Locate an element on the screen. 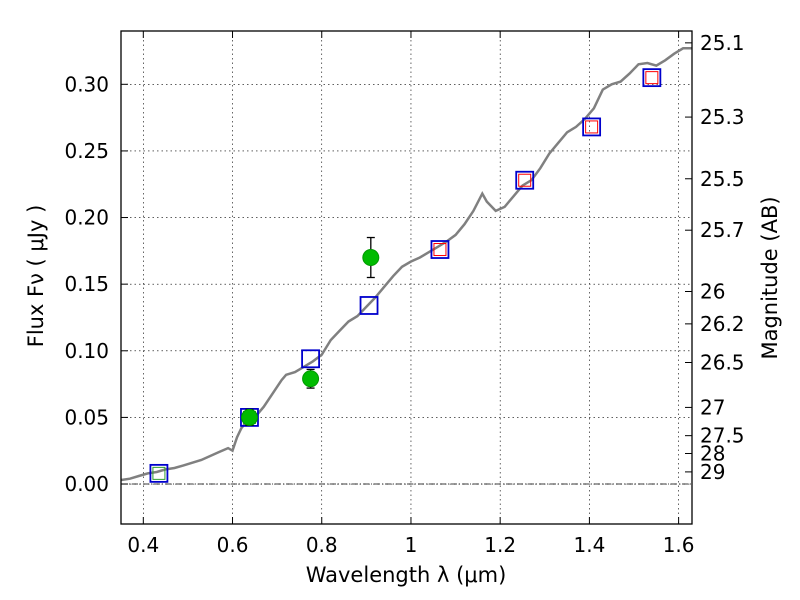  right-axis-title: Magnitude (AB) is located at coordinates (770, 277).